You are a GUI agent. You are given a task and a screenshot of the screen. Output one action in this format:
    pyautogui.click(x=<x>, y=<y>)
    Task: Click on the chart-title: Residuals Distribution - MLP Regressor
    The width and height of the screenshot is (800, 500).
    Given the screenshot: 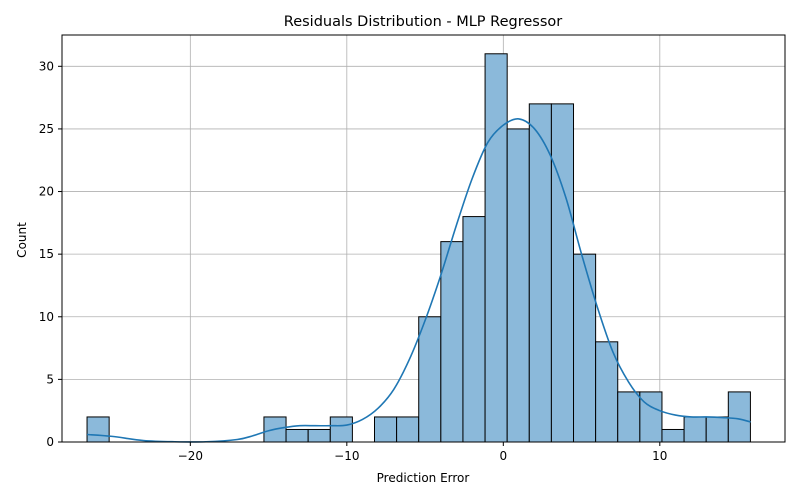 What is the action you would take?
    pyautogui.click(x=423, y=22)
    